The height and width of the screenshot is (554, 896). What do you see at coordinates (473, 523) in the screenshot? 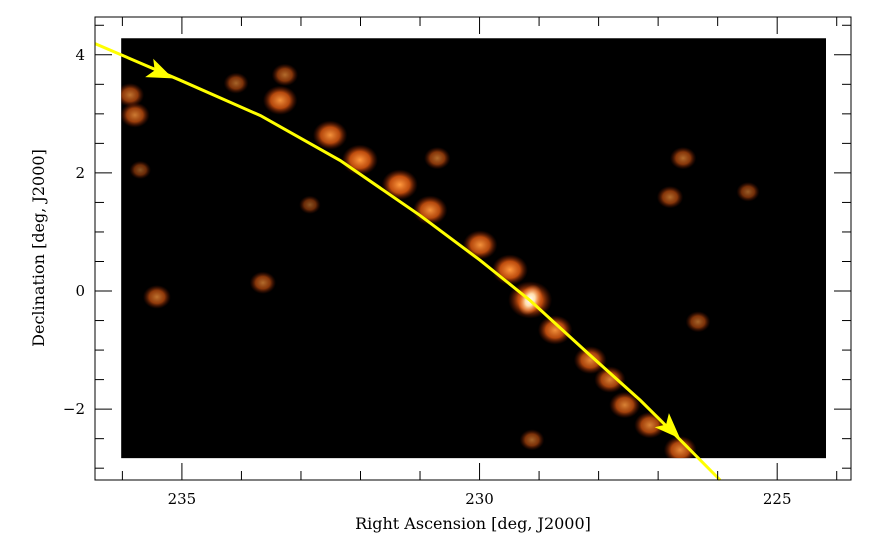
I see `x-axis-label: Right Ascension [deg, J2000]` at bounding box center [473, 523].